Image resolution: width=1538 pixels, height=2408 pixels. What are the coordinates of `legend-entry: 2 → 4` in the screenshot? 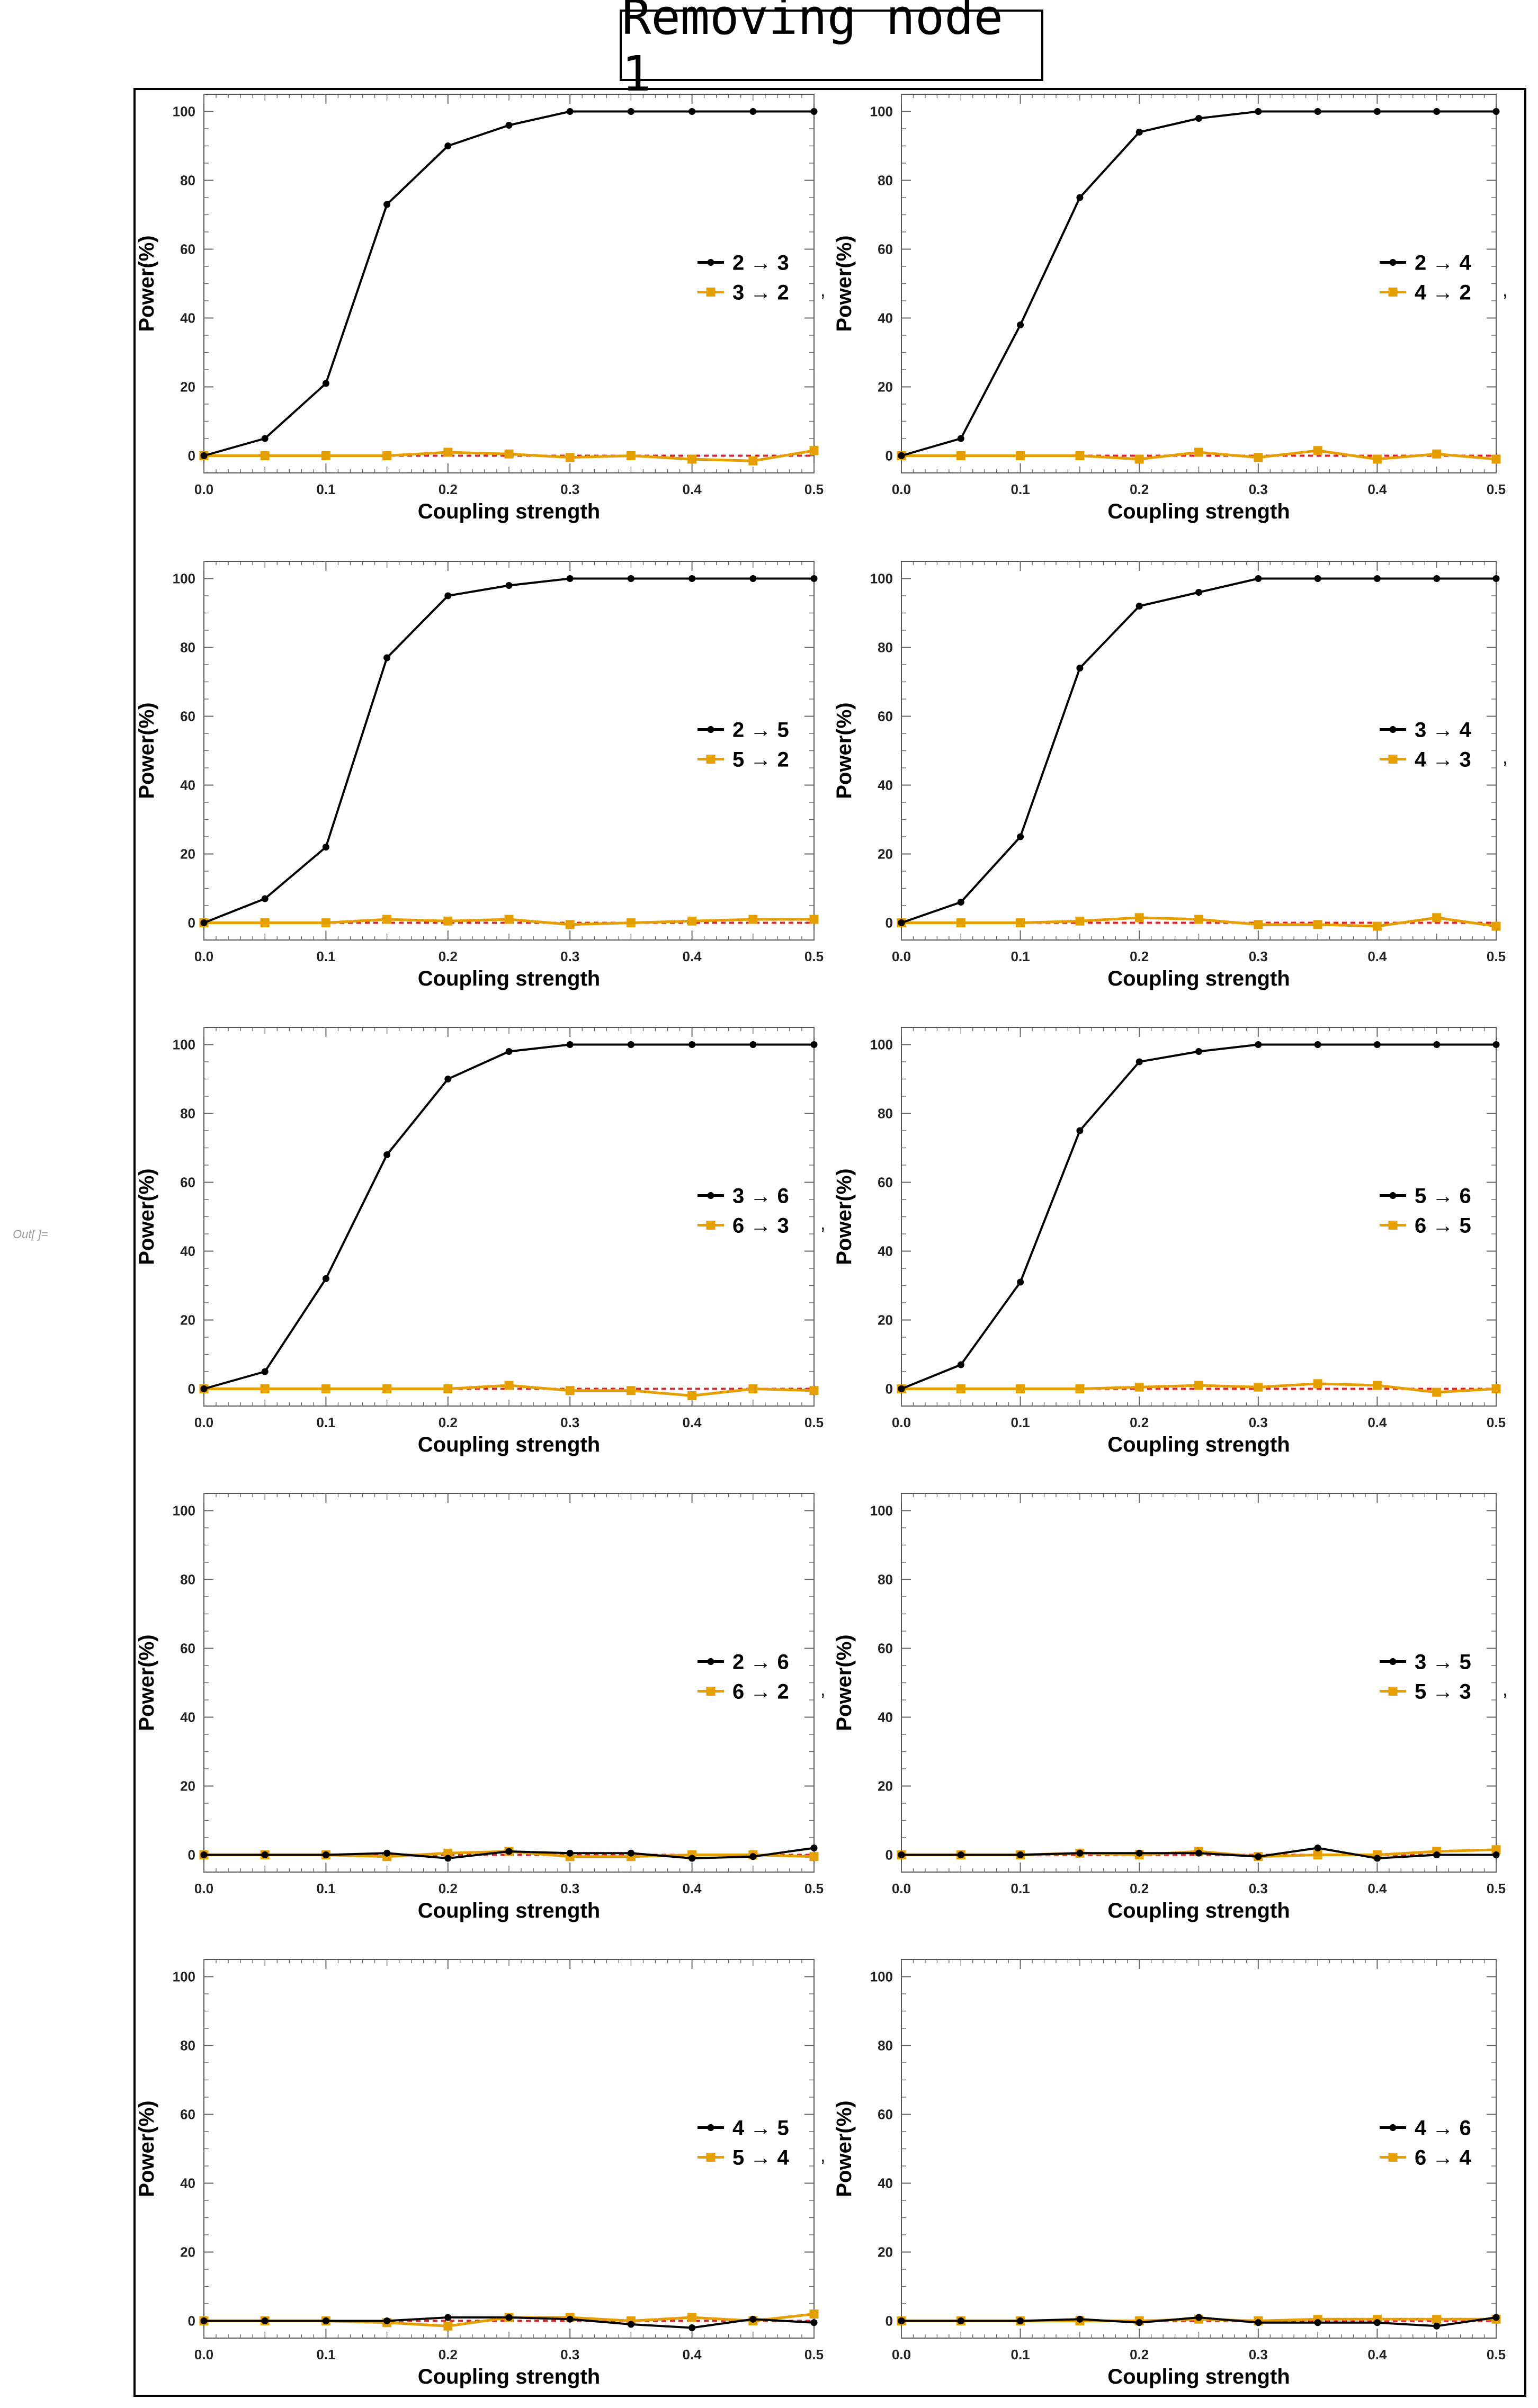 It's located at (1443, 263).